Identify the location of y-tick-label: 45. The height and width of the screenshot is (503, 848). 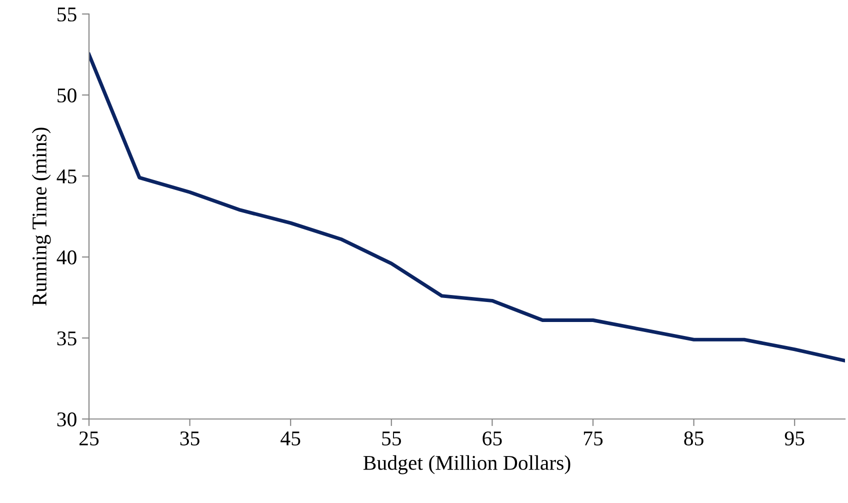
(66, 177).